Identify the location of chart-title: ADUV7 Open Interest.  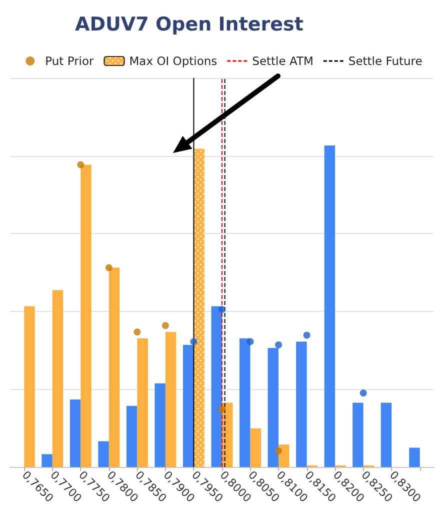
(189, 25).